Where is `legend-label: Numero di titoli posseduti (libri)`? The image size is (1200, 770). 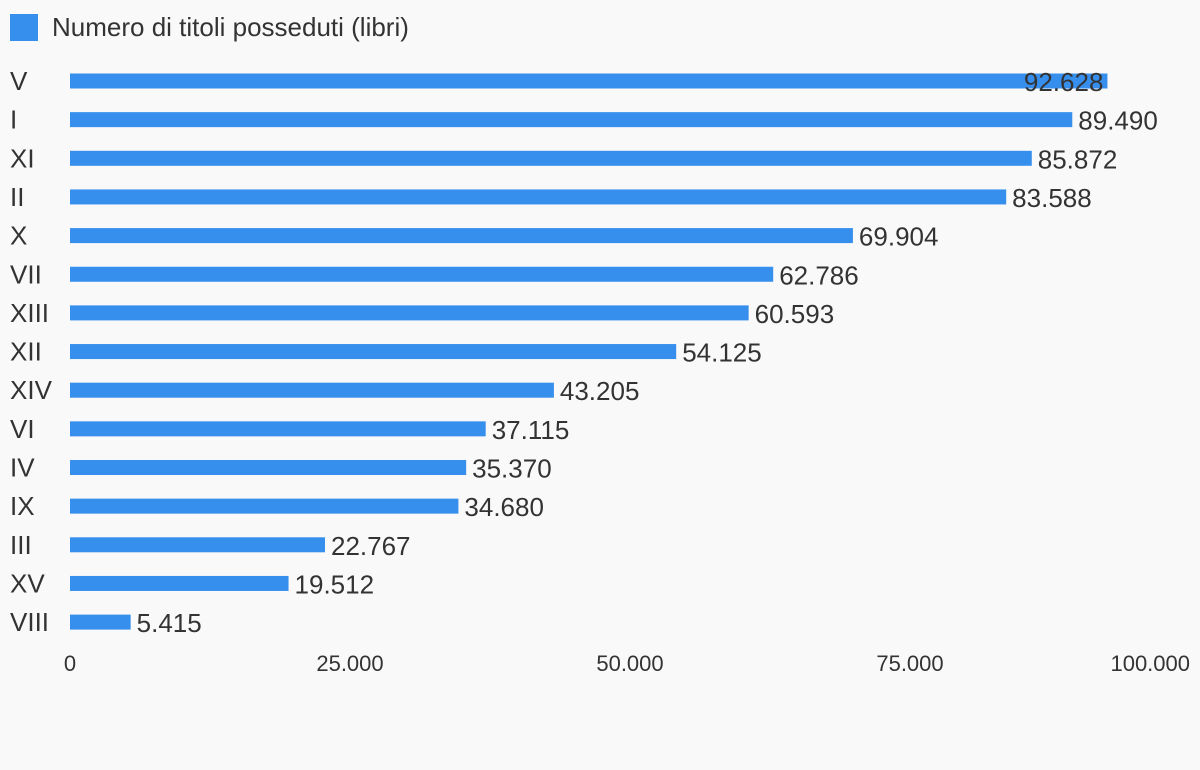
legend-label: Numero di titoli posseduti (libri) is located at coordinates (230, 27).